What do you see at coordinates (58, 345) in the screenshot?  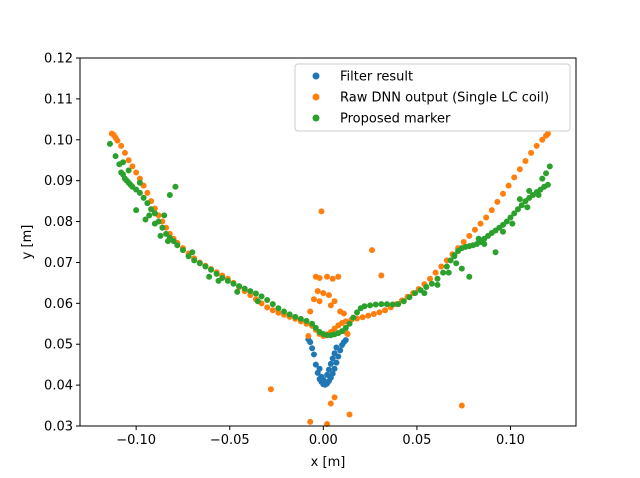 I see `y-tick-label: 0.05` at bounding box center [58, 345].